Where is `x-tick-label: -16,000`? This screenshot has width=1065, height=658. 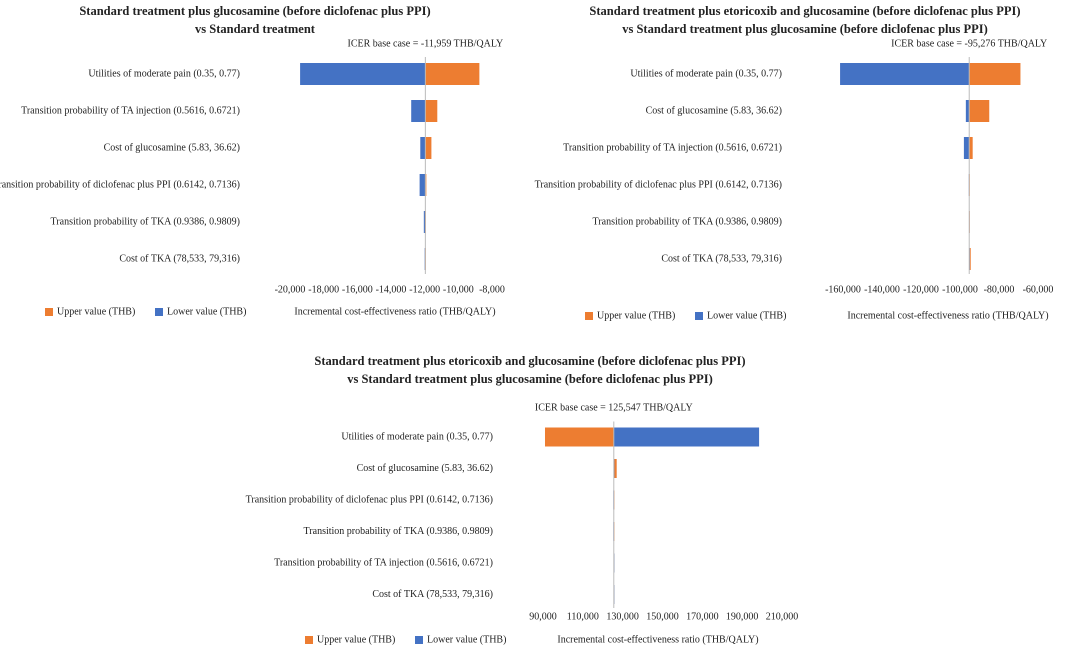 x-tick-label: -16,000 is located at coordinates (357, 289).